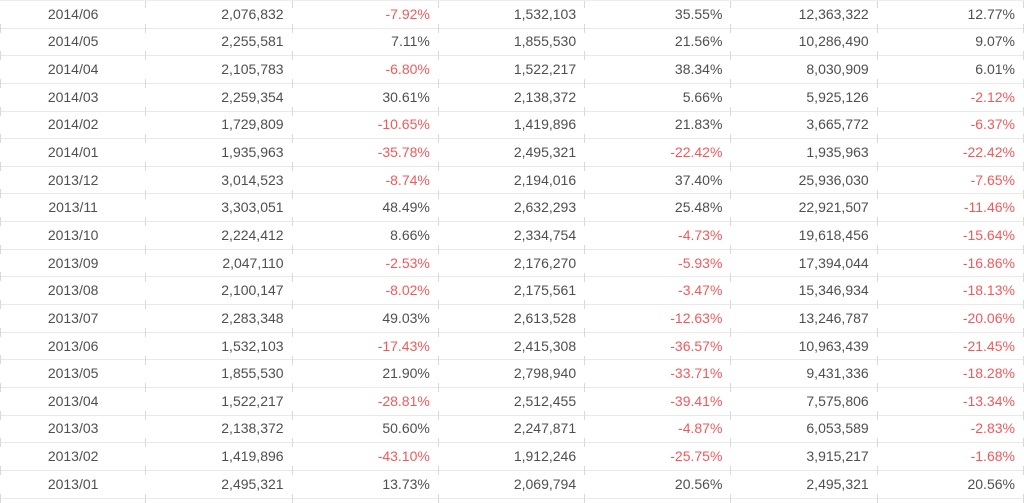  I want to click on cell-value-2: 2,175,561, so click(512, 293).